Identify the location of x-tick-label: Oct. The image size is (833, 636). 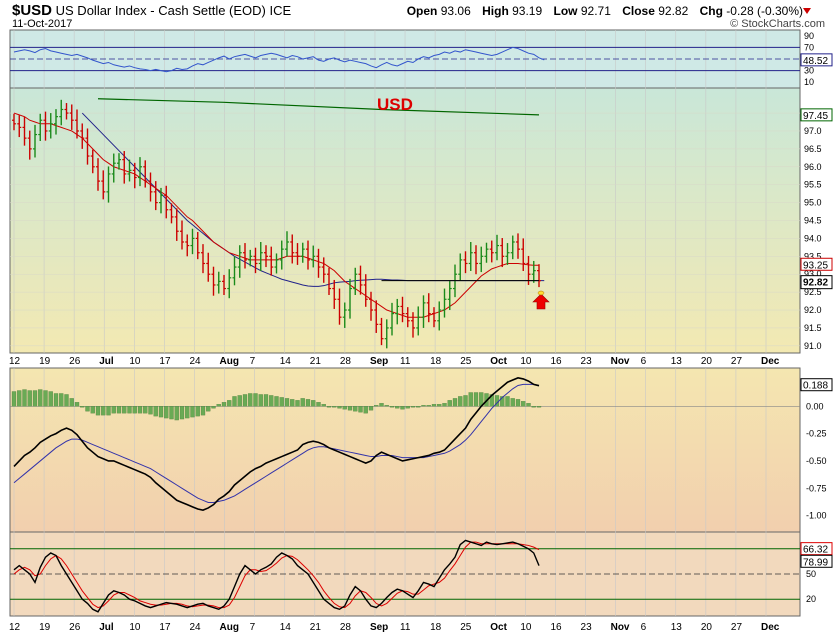
(498, 361).